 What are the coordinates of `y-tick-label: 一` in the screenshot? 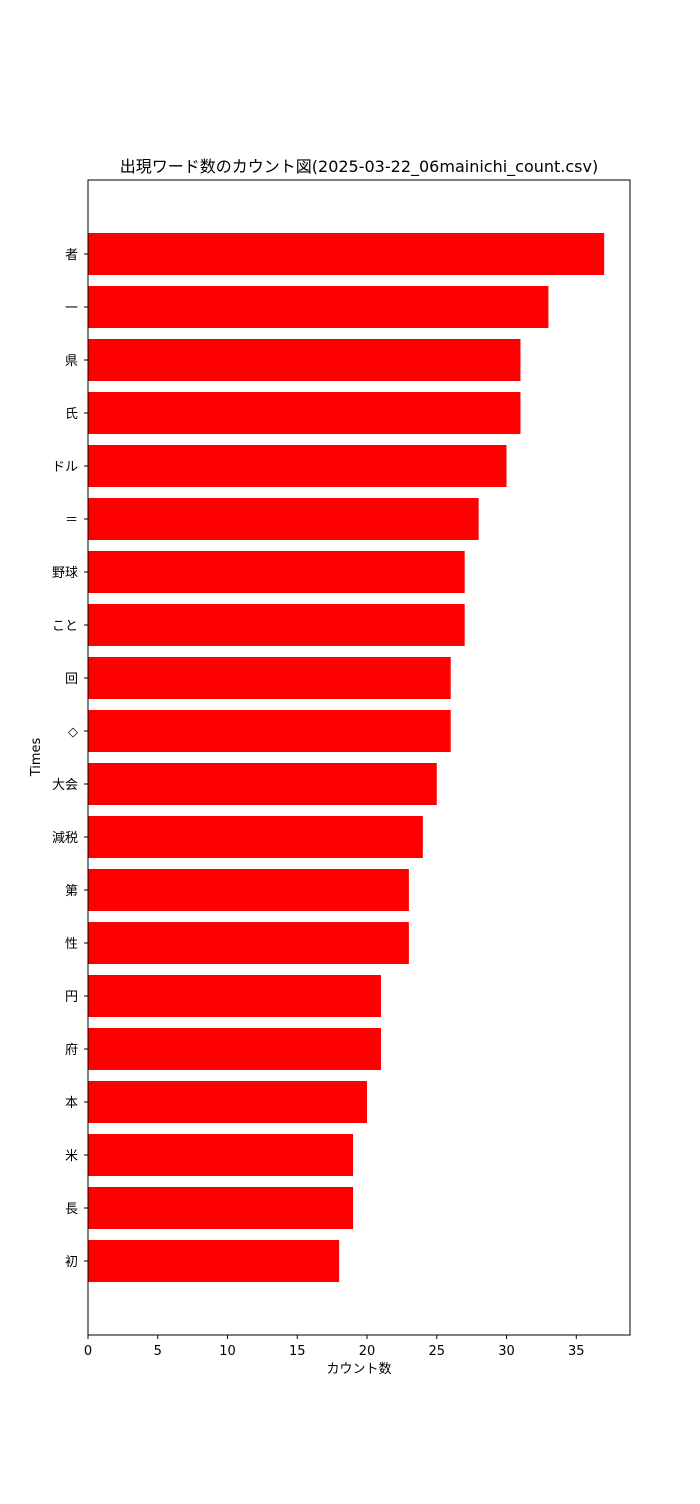 It's located at (71, 308).